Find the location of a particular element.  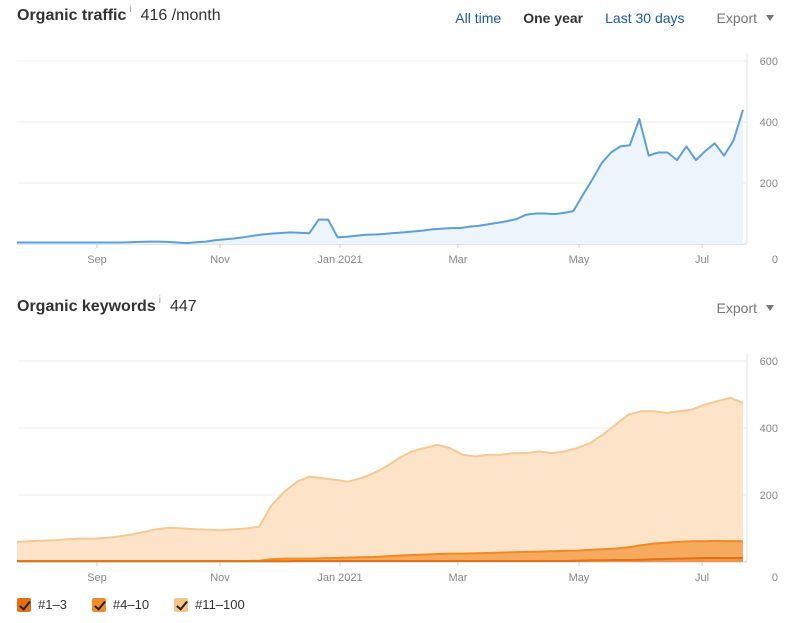

keywords-header: Organic keywords i 447 is located at coordinates (107, 307).